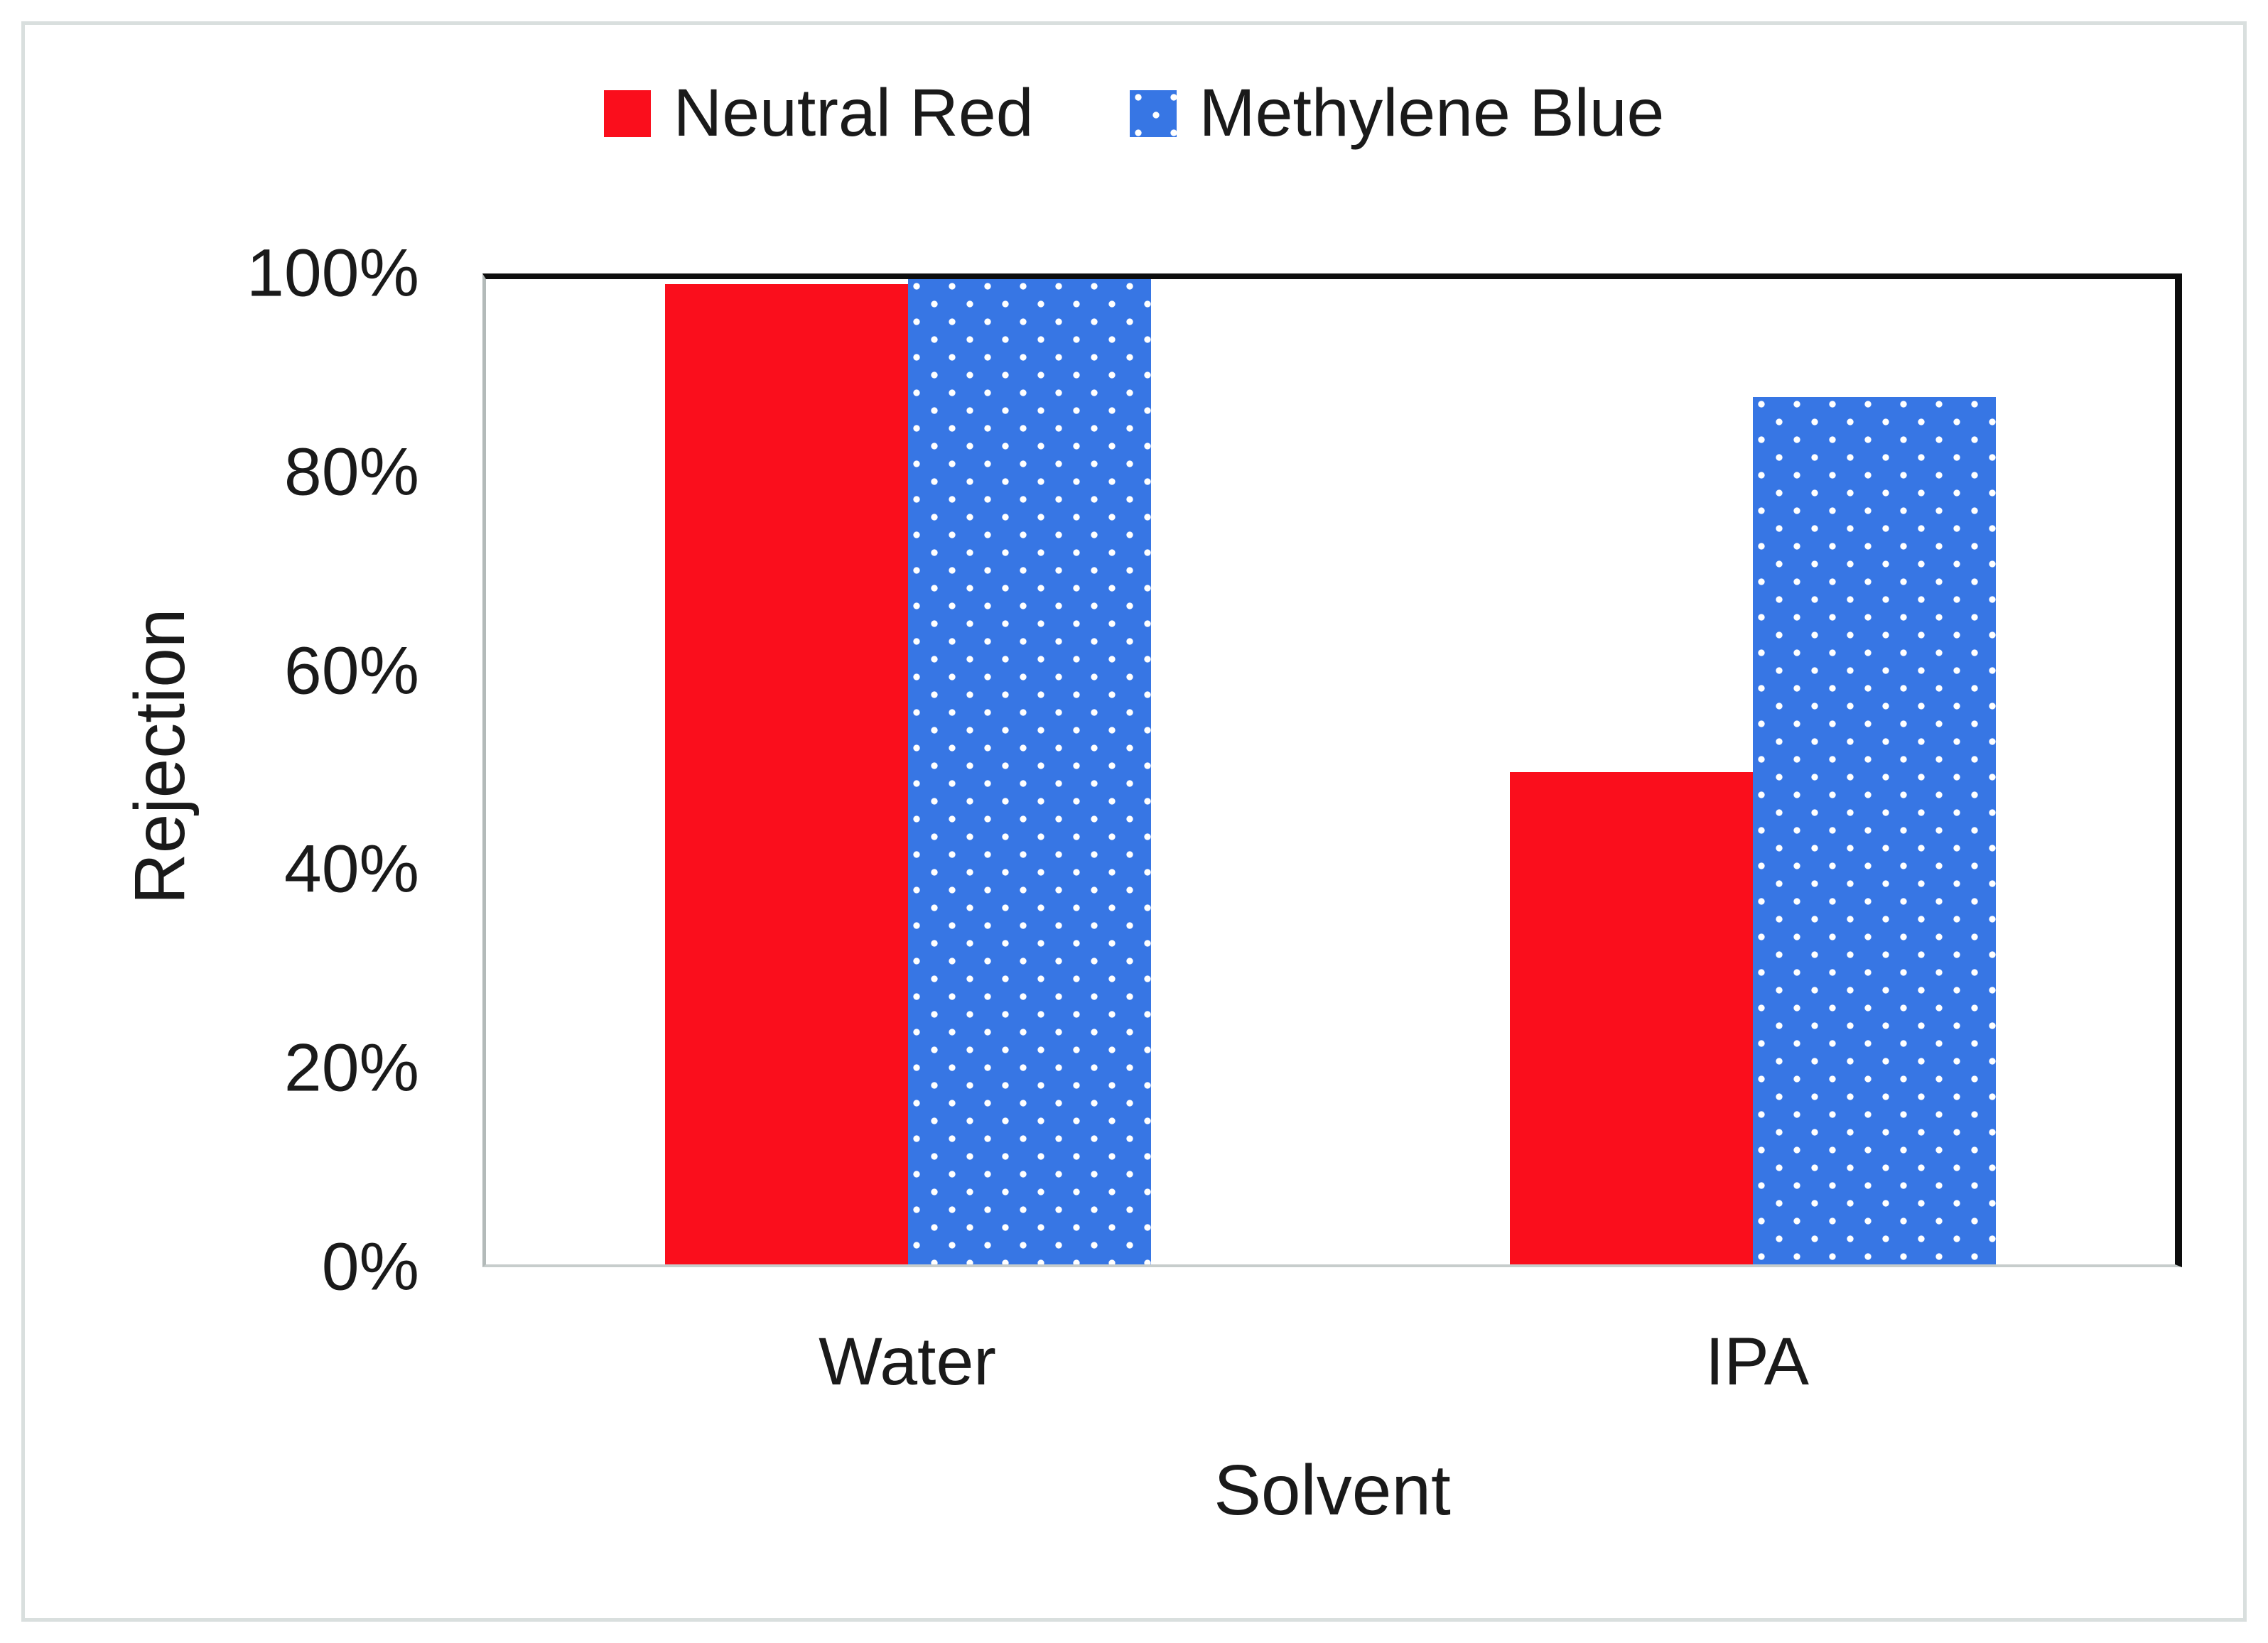 Image resolution: width=2268 pixels, height=1643 pixels. I want to click on y-tick-label-100: 100%, so click(333, 273).